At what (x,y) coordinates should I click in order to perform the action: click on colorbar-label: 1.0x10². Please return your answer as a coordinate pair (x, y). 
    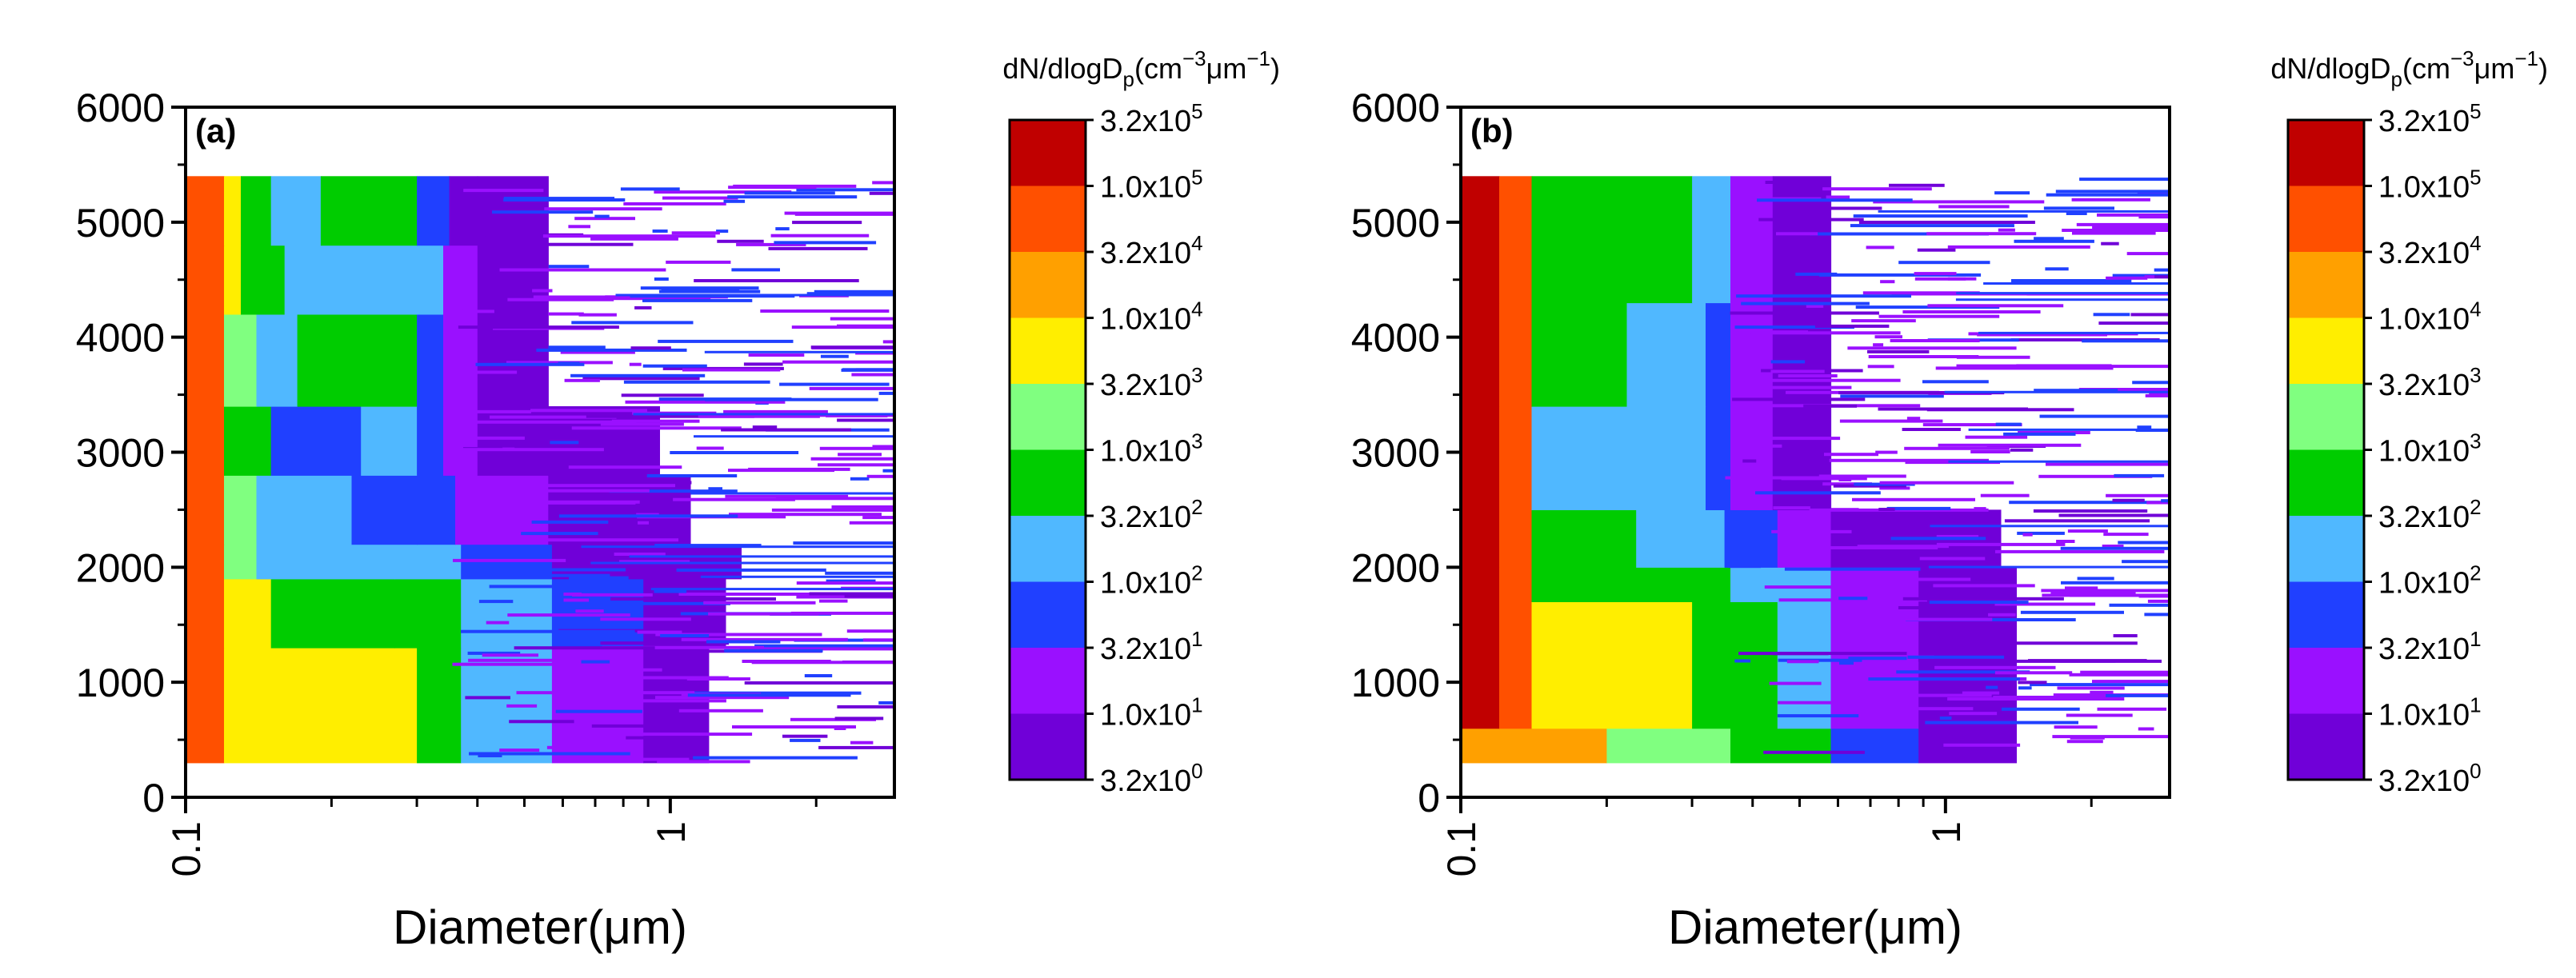
    Looking at the image, I should click on (1151, 581).